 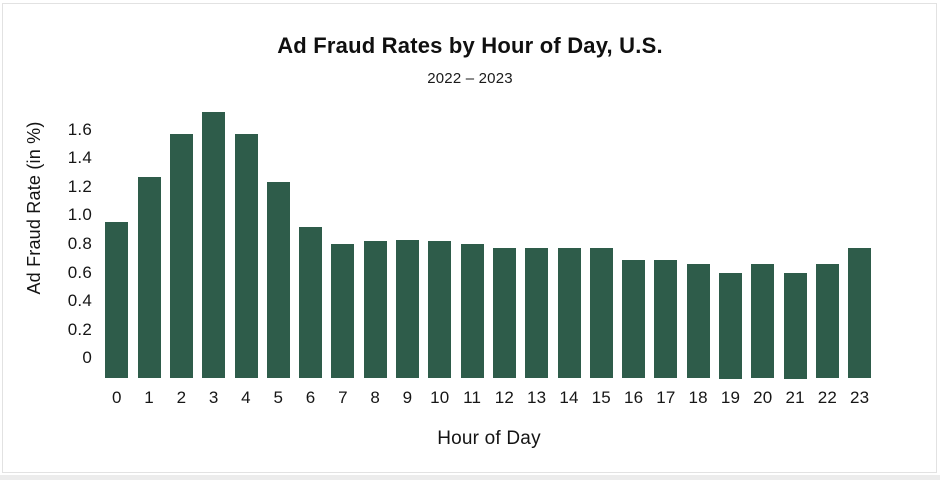 I want to click on y-tick-label: 1.6, so click(x=79, y=129).